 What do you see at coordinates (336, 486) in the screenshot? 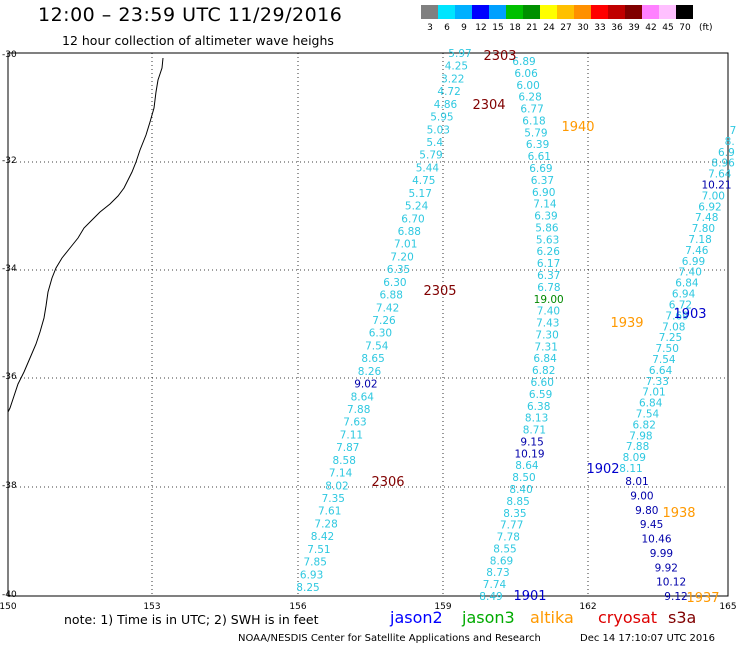
I see `wave-height-value: 8.02` at bounding box center [336, 486].